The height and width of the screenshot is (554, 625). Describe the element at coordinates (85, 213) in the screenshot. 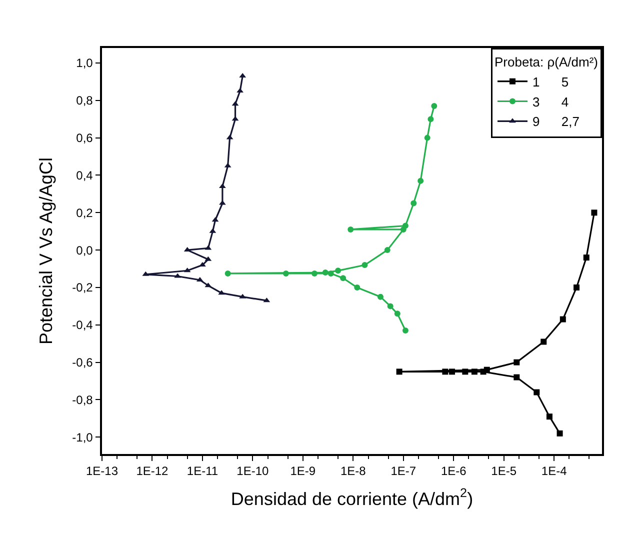

I see `y-tick-label: 0,2` at that location.